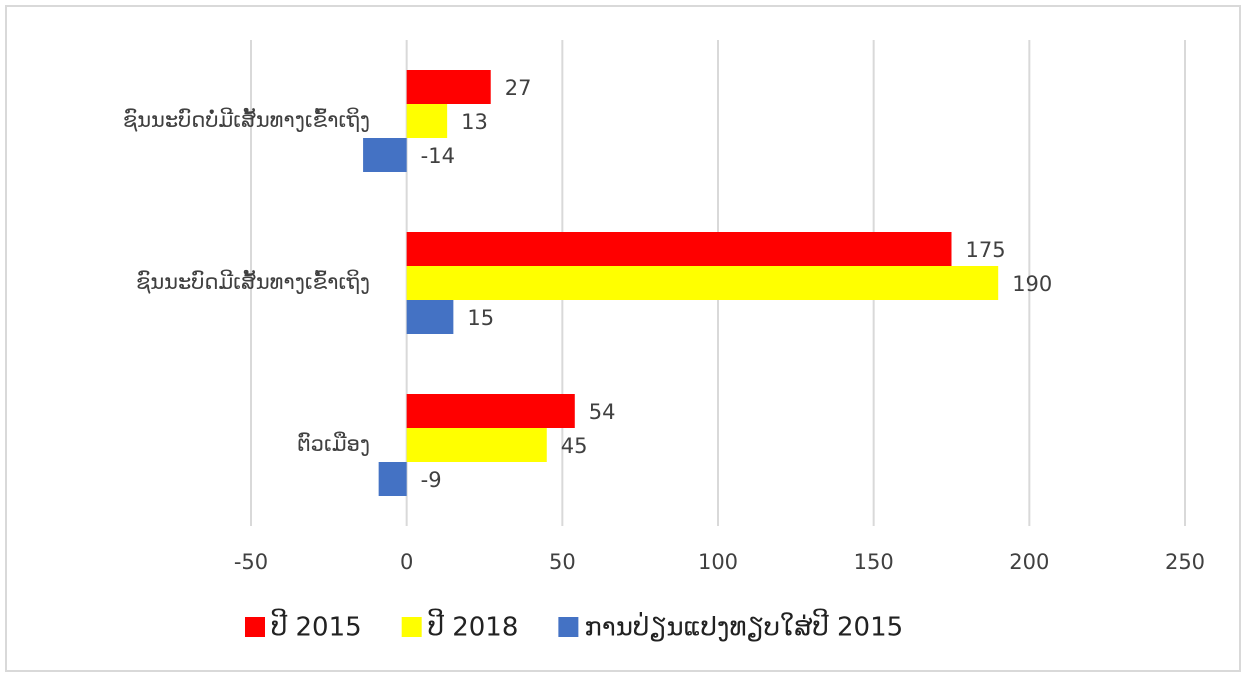 This screenshot has width=1246, height=677. What do you see at coordinates (431, 480) in the screenshot?
I see `data-label: -9` at bounding box center [431, 480].